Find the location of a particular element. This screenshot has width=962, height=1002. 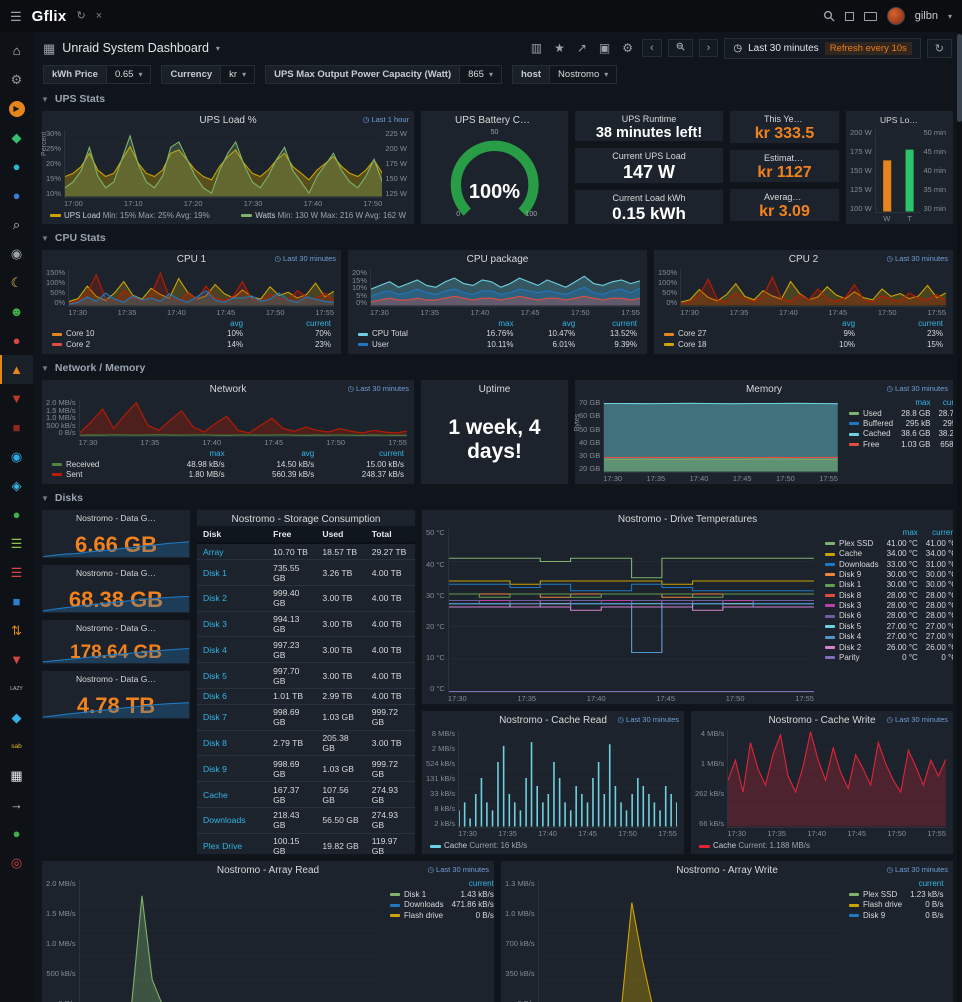

refresh-icon: ↻ is located at coordinates (939, 48).